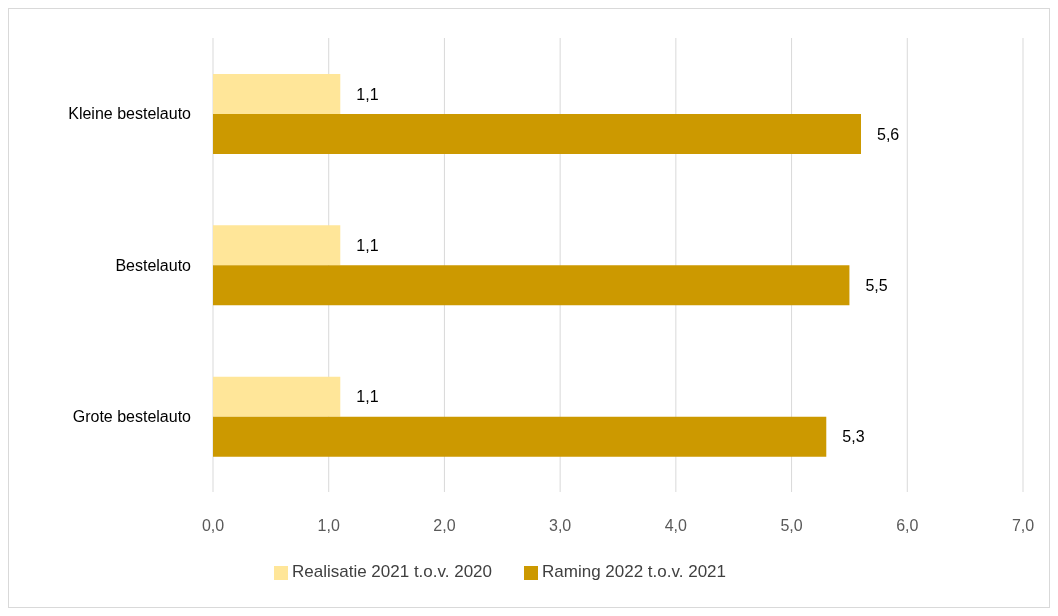 The image size is (1058, 616). I want to click on x-tick-label: 7,0, so click(1023, 526).